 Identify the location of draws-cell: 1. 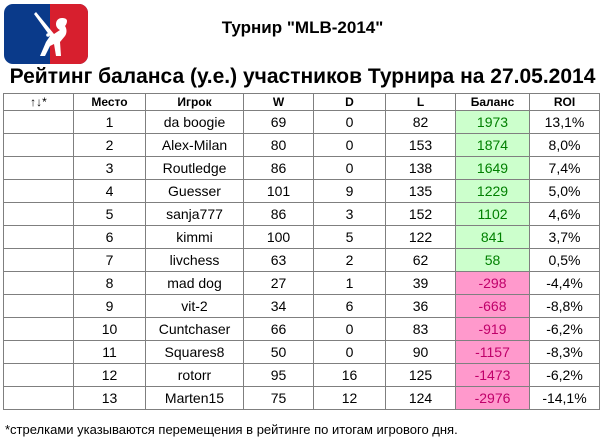
(349, 283).